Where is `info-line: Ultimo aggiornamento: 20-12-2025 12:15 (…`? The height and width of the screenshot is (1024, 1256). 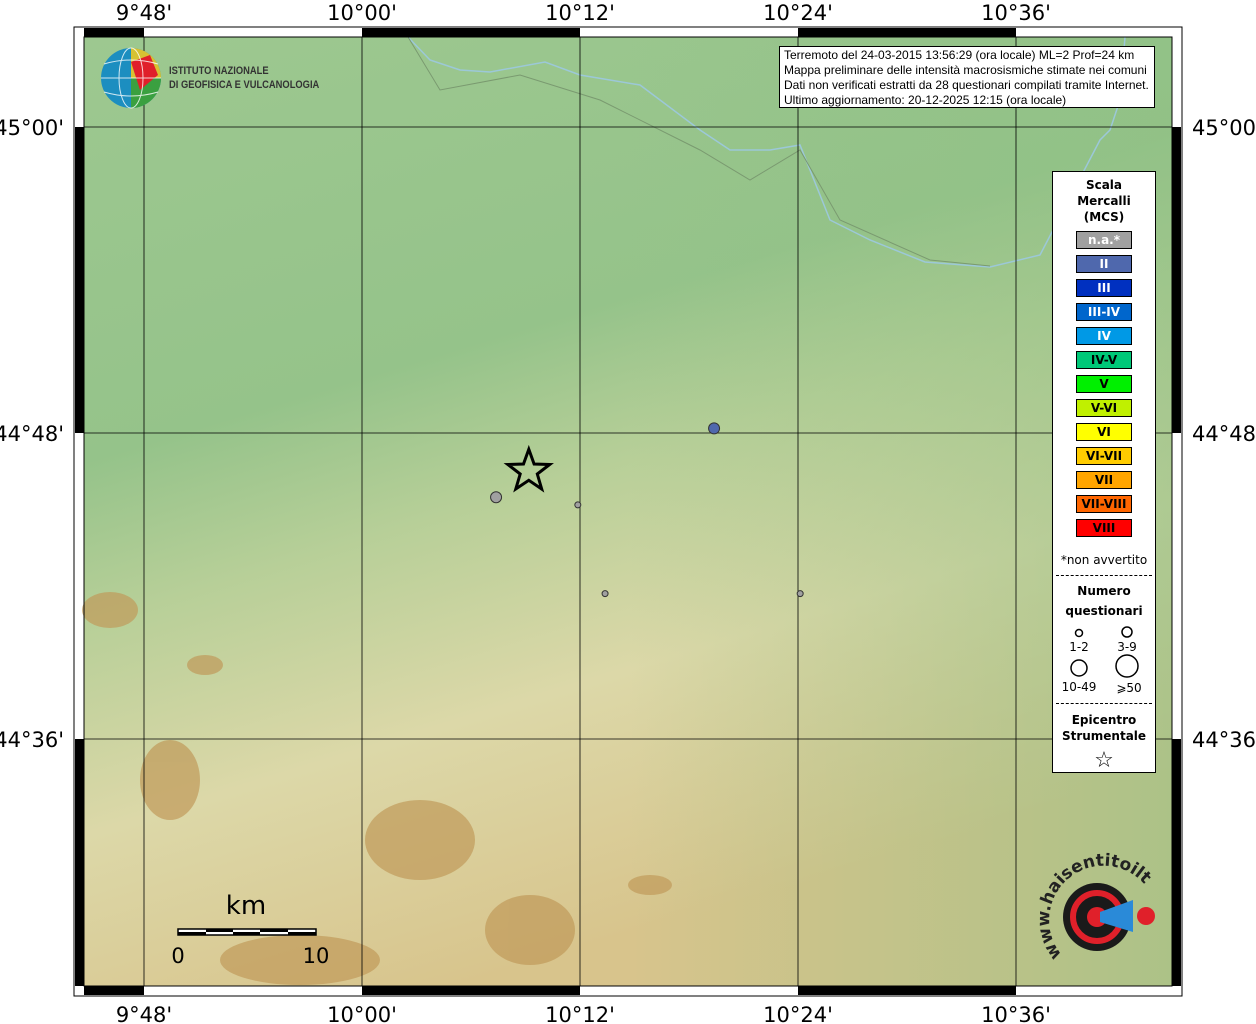 info-line: Ultimo aggiornamento: 20-12-2025 12:15 (… is located at coordinates (925, 100).